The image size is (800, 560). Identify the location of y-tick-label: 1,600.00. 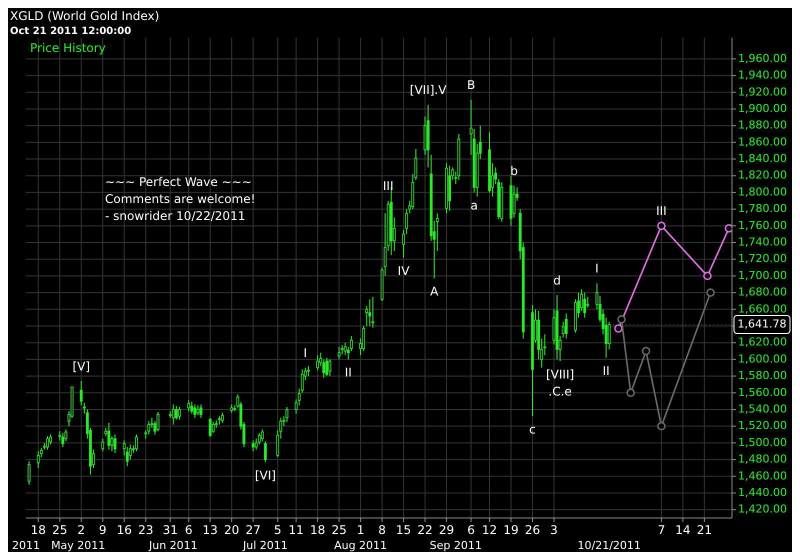
(762, 359).